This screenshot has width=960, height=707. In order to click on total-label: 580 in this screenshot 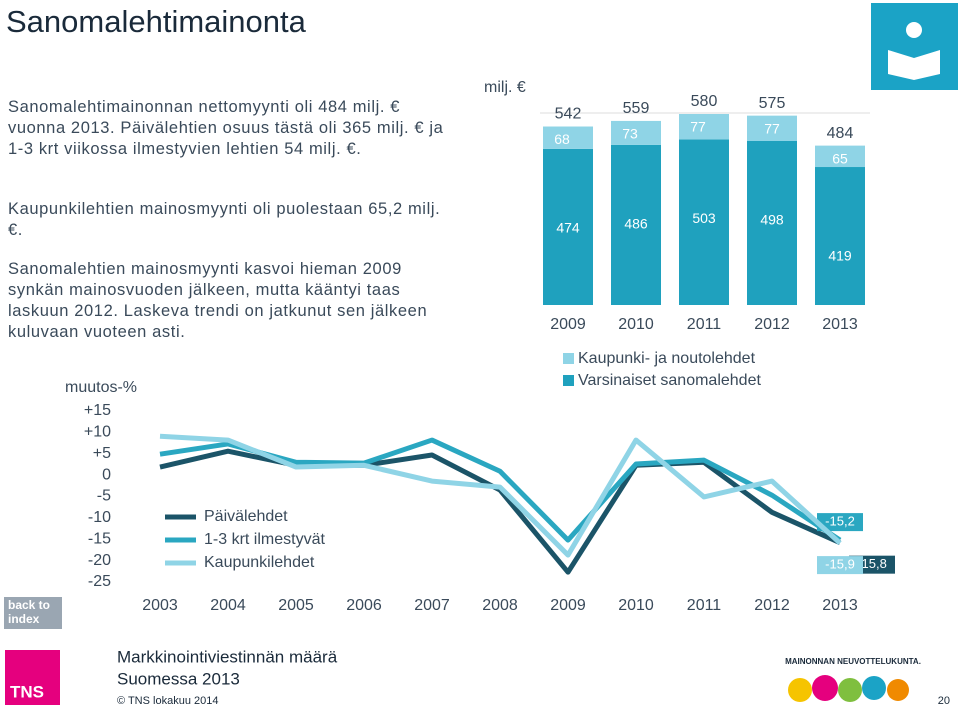, I will do `click(704, 101)`.